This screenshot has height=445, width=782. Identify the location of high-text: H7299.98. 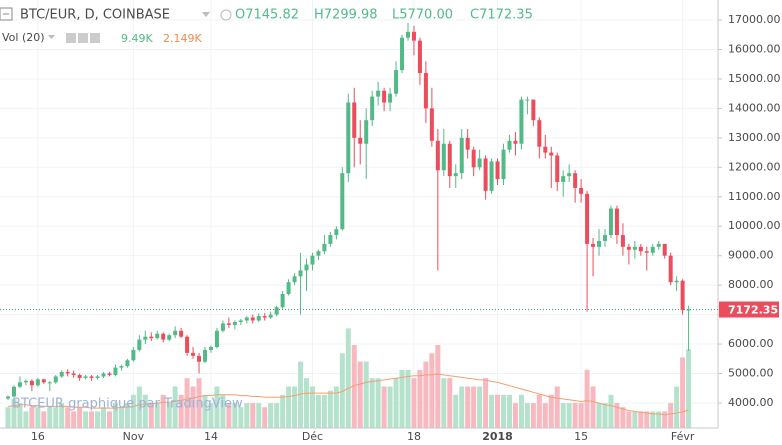
(346, 15).